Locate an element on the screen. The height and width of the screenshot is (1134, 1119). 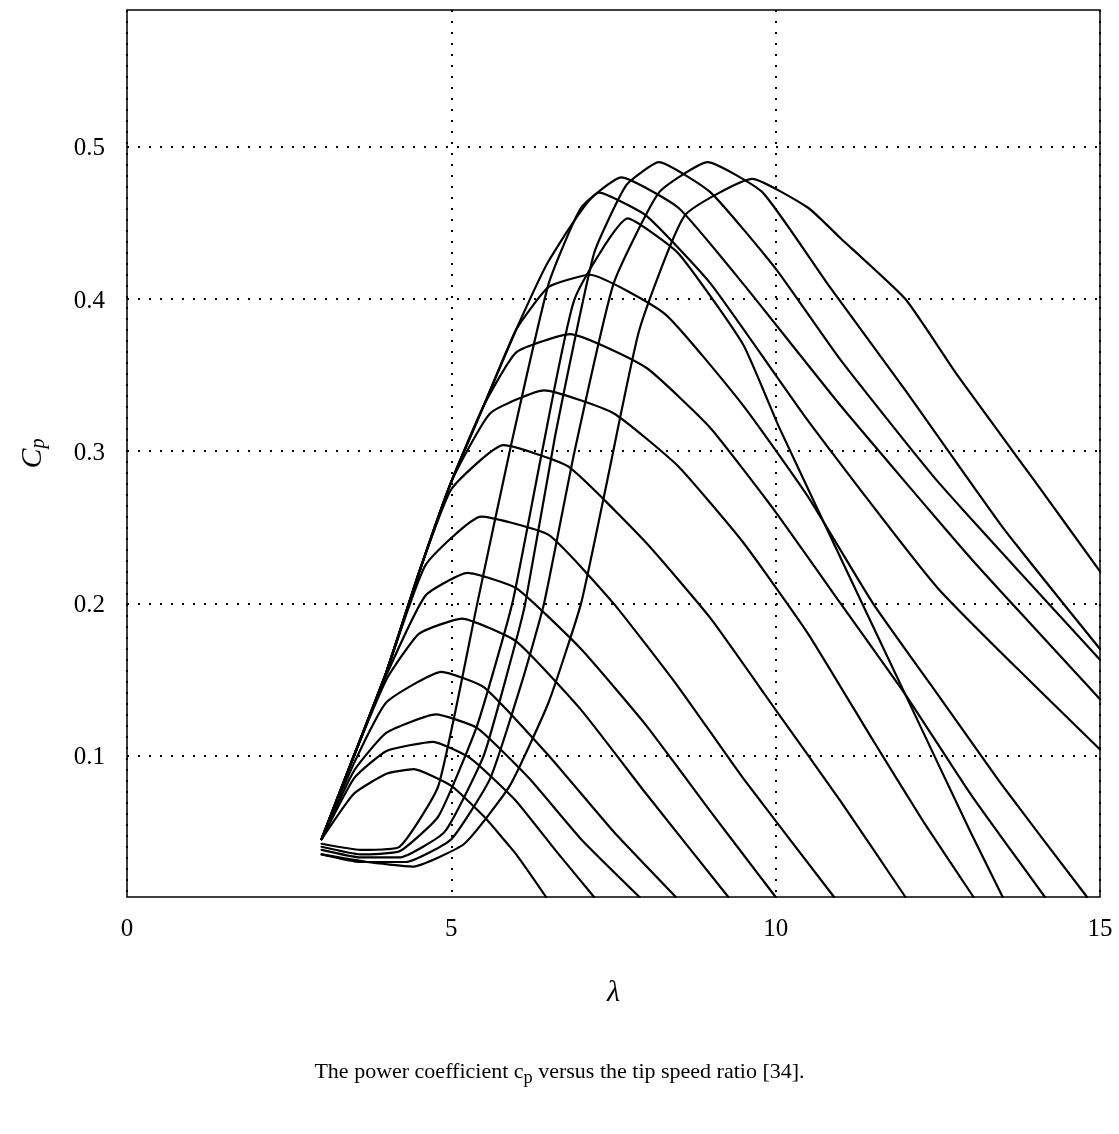
x-tick-label: 5 is located at coordinates (451, 927).